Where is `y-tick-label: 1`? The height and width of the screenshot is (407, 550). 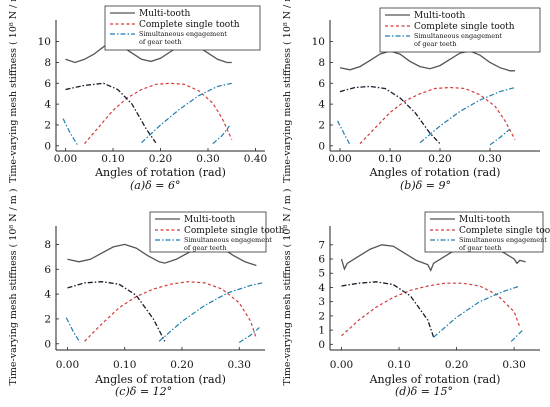
y-tick-label: 1 is located at coordinates (321, 331).